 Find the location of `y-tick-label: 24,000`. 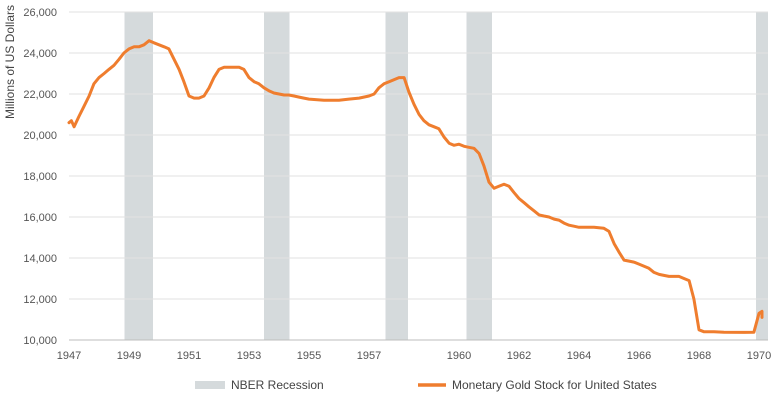

y-tick-label: 24,000 is located at coordinates (40, 54).